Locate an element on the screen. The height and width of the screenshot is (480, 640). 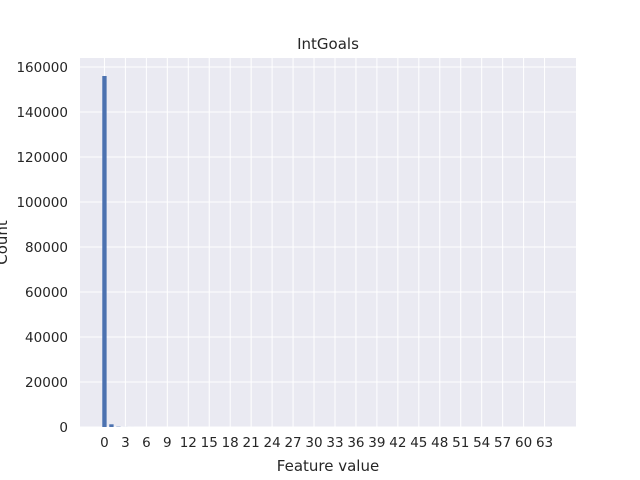
x-tick-label: 51 is located at coordinates (460, 443).